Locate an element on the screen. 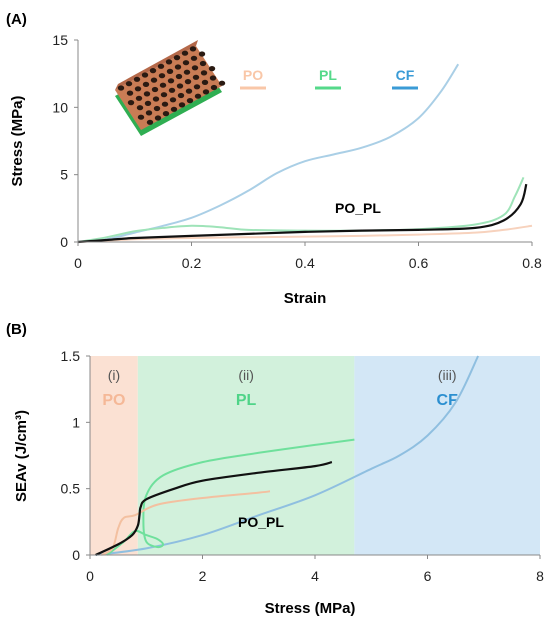 This screenshot has width=550, height=625. panel-b-region-label-1: PO is located at coordinates (113, 400).